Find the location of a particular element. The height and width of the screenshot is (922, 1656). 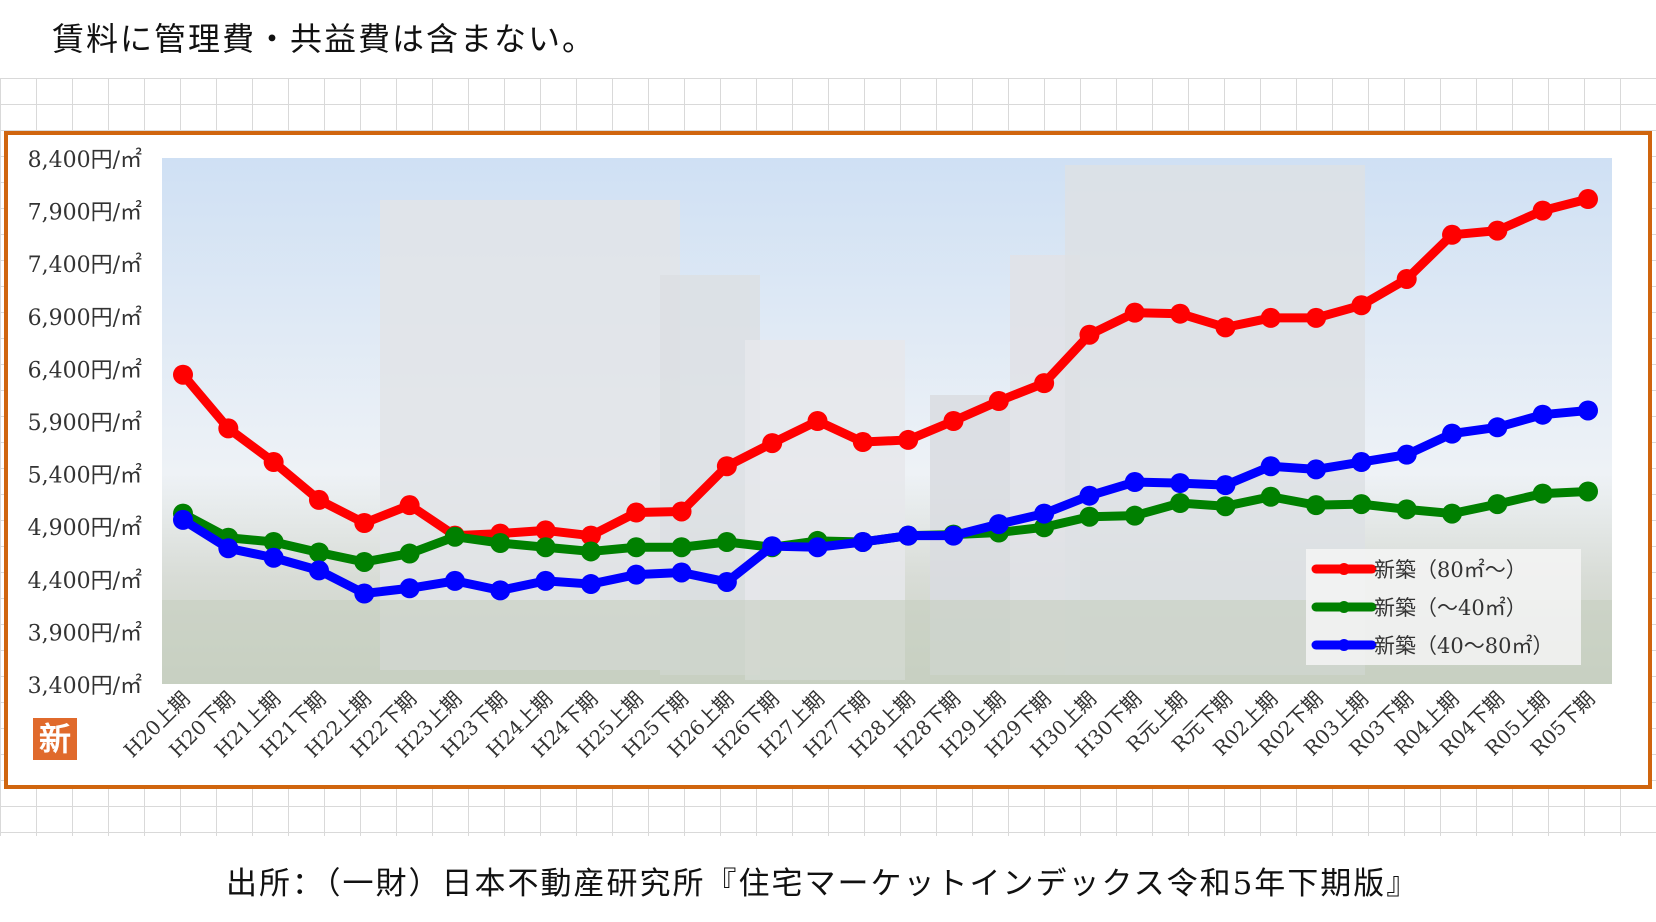

y-tick-label: 6,900円/㎡ is located at coordinates (85, 318).